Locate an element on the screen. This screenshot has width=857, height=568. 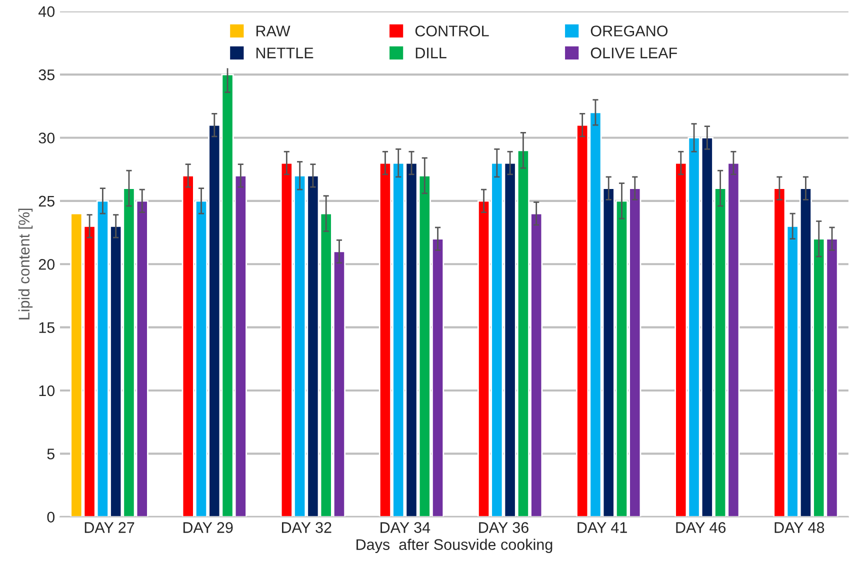
y-tick-label: 35 is located at coordinates (46, 74).